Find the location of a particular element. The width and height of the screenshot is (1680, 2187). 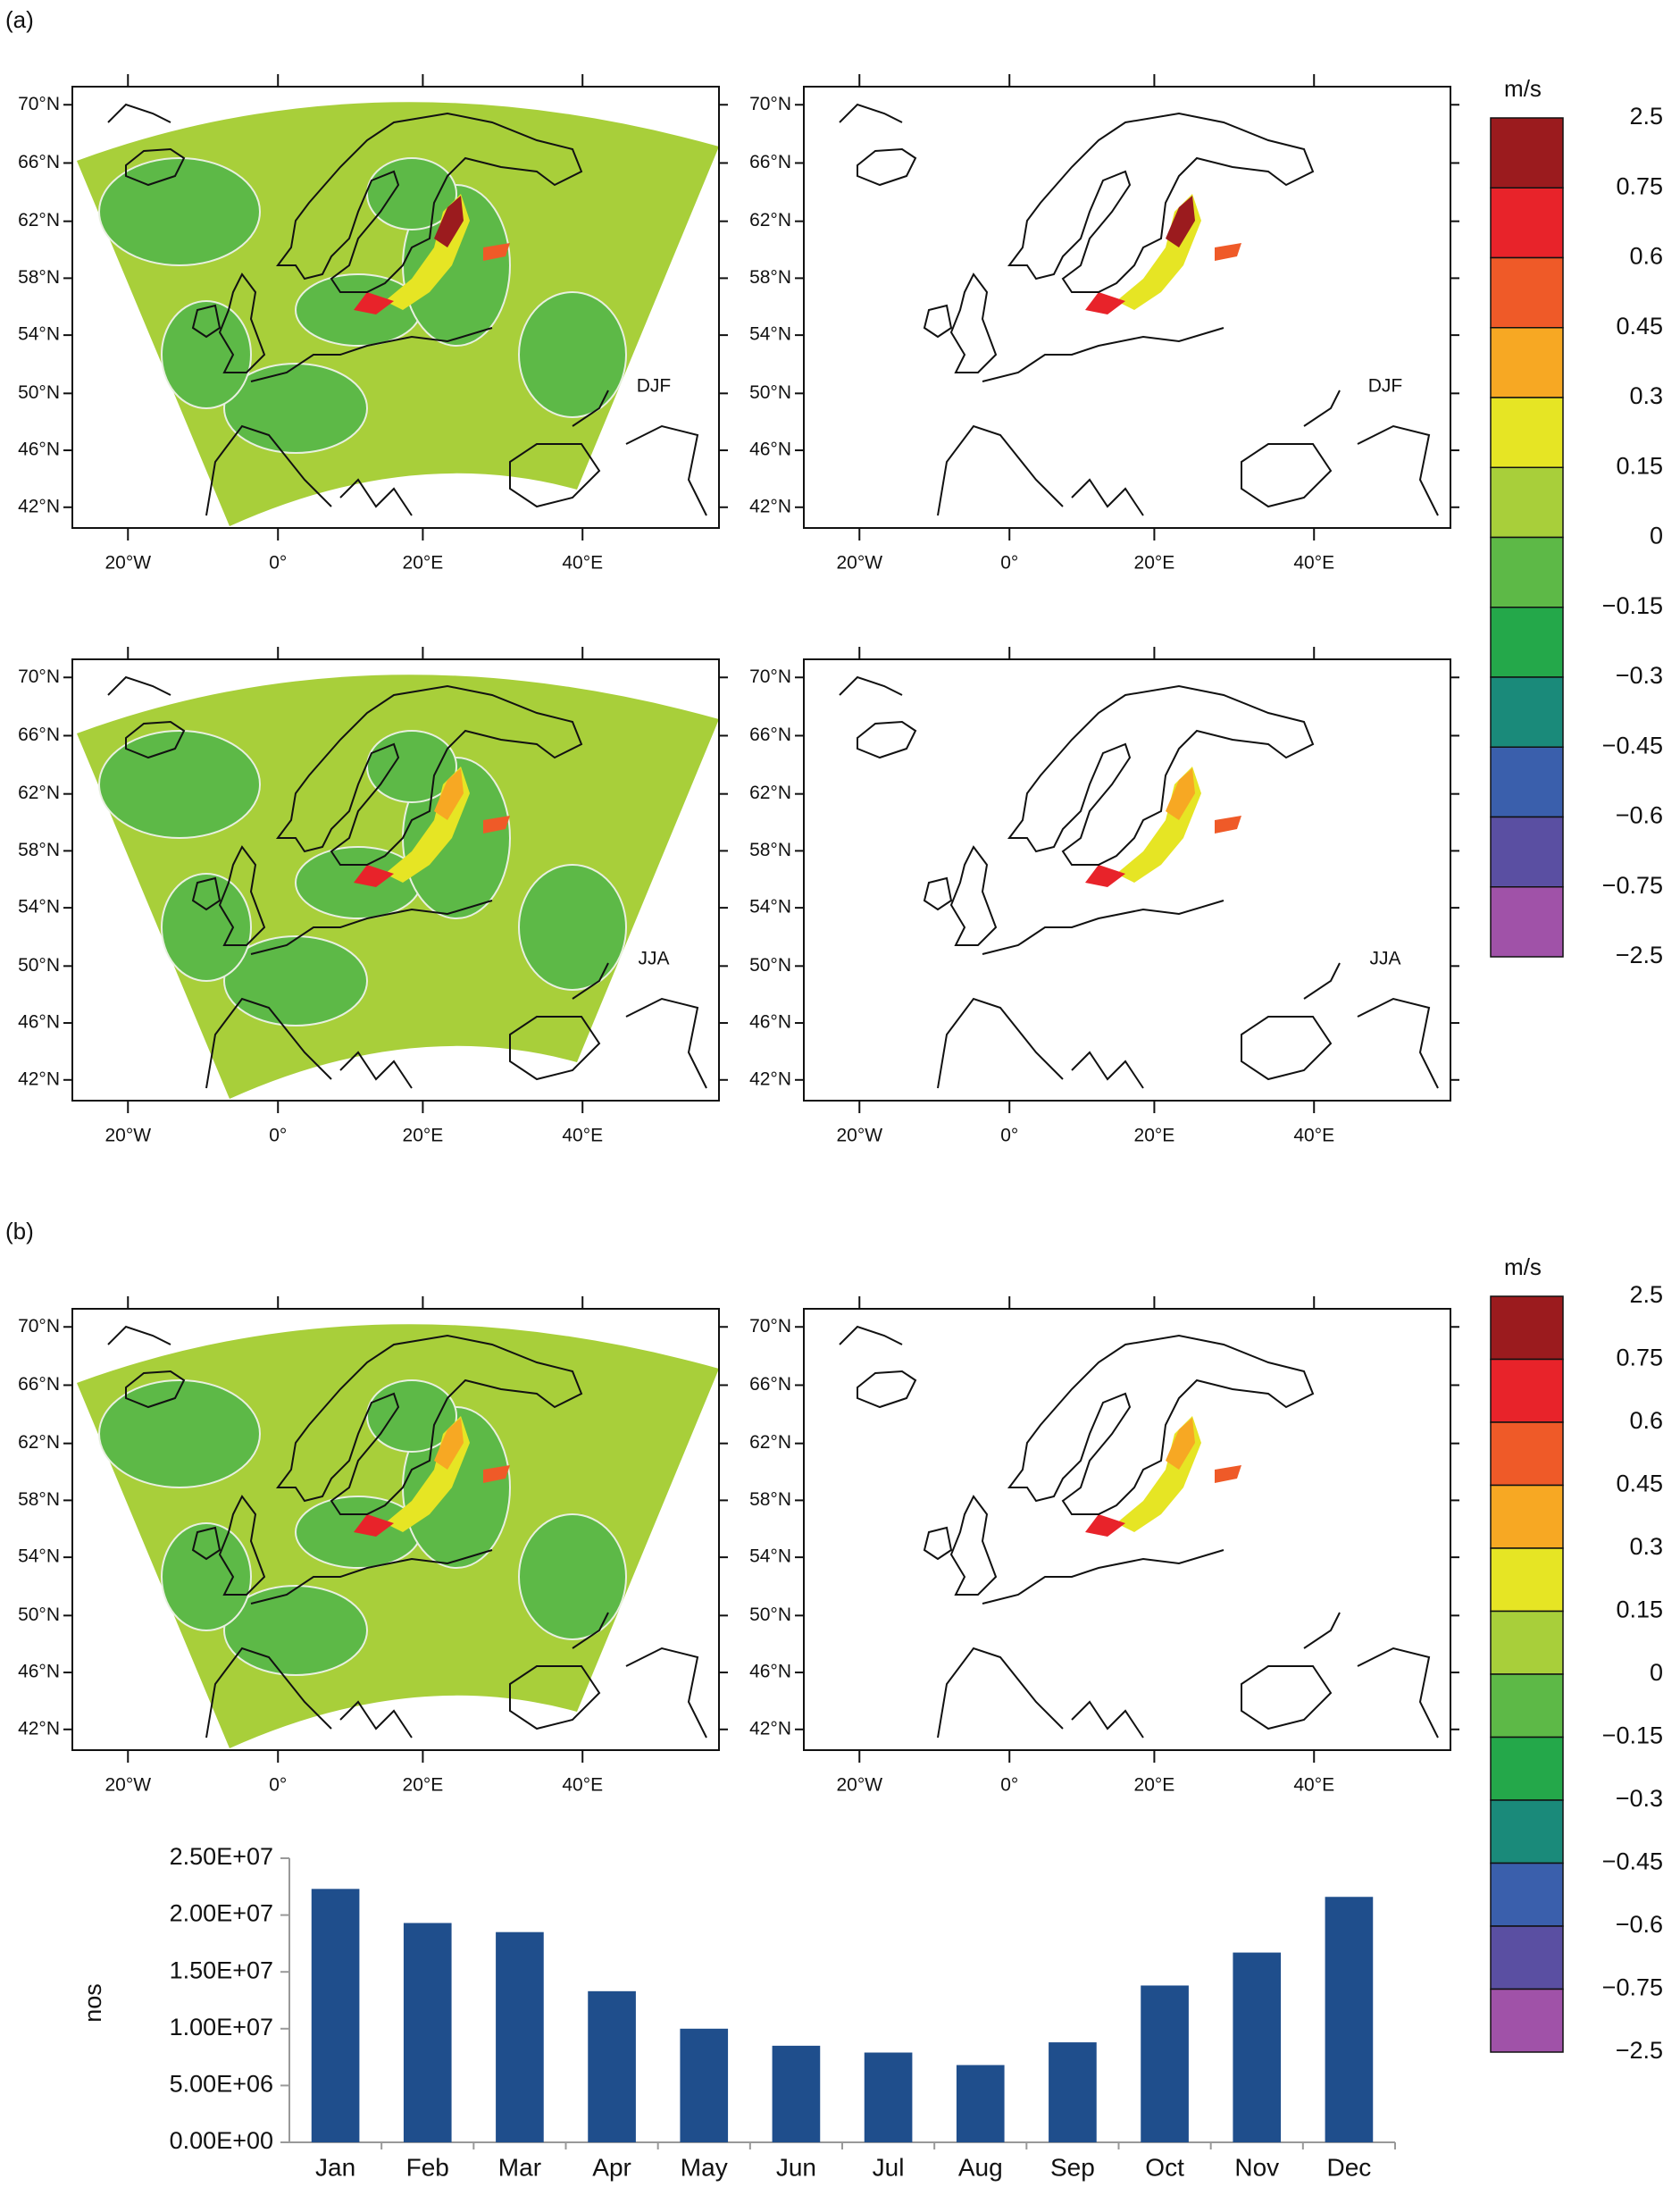

map-content is located at coordinates (398, 314).